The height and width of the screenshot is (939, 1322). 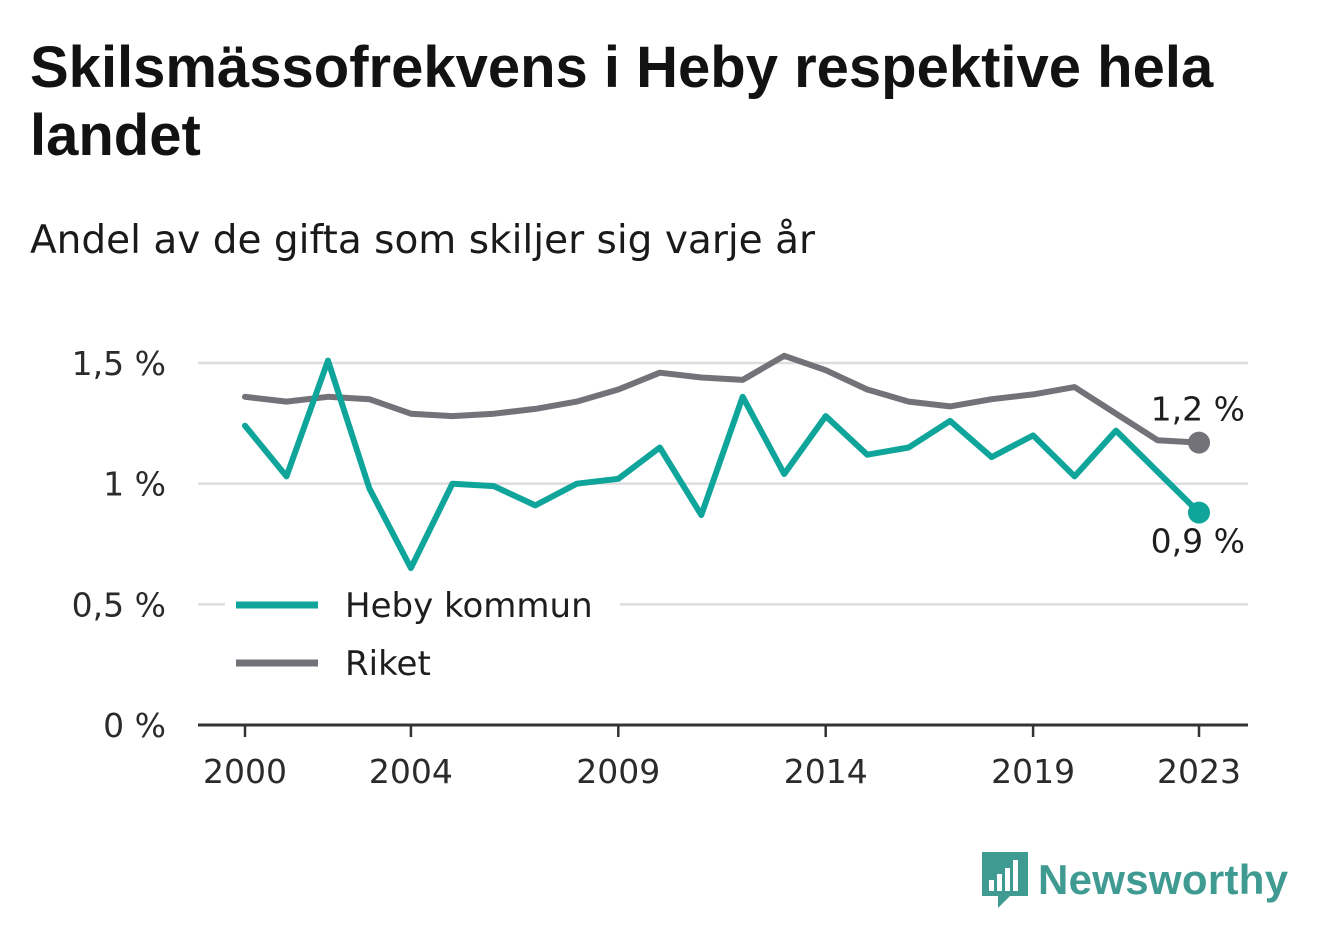 What do you see at coordinates (245, 771) in the screenshot?
I see `x-tick-label: 2000` at bounding box center [245, 771].